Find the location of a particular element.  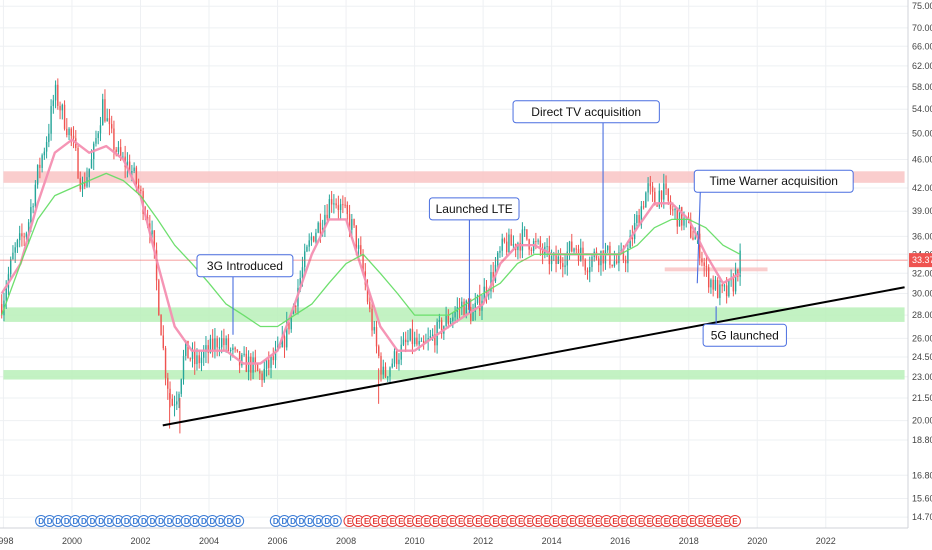

callout: 3G Introduced is located at coordinates (245, 294).